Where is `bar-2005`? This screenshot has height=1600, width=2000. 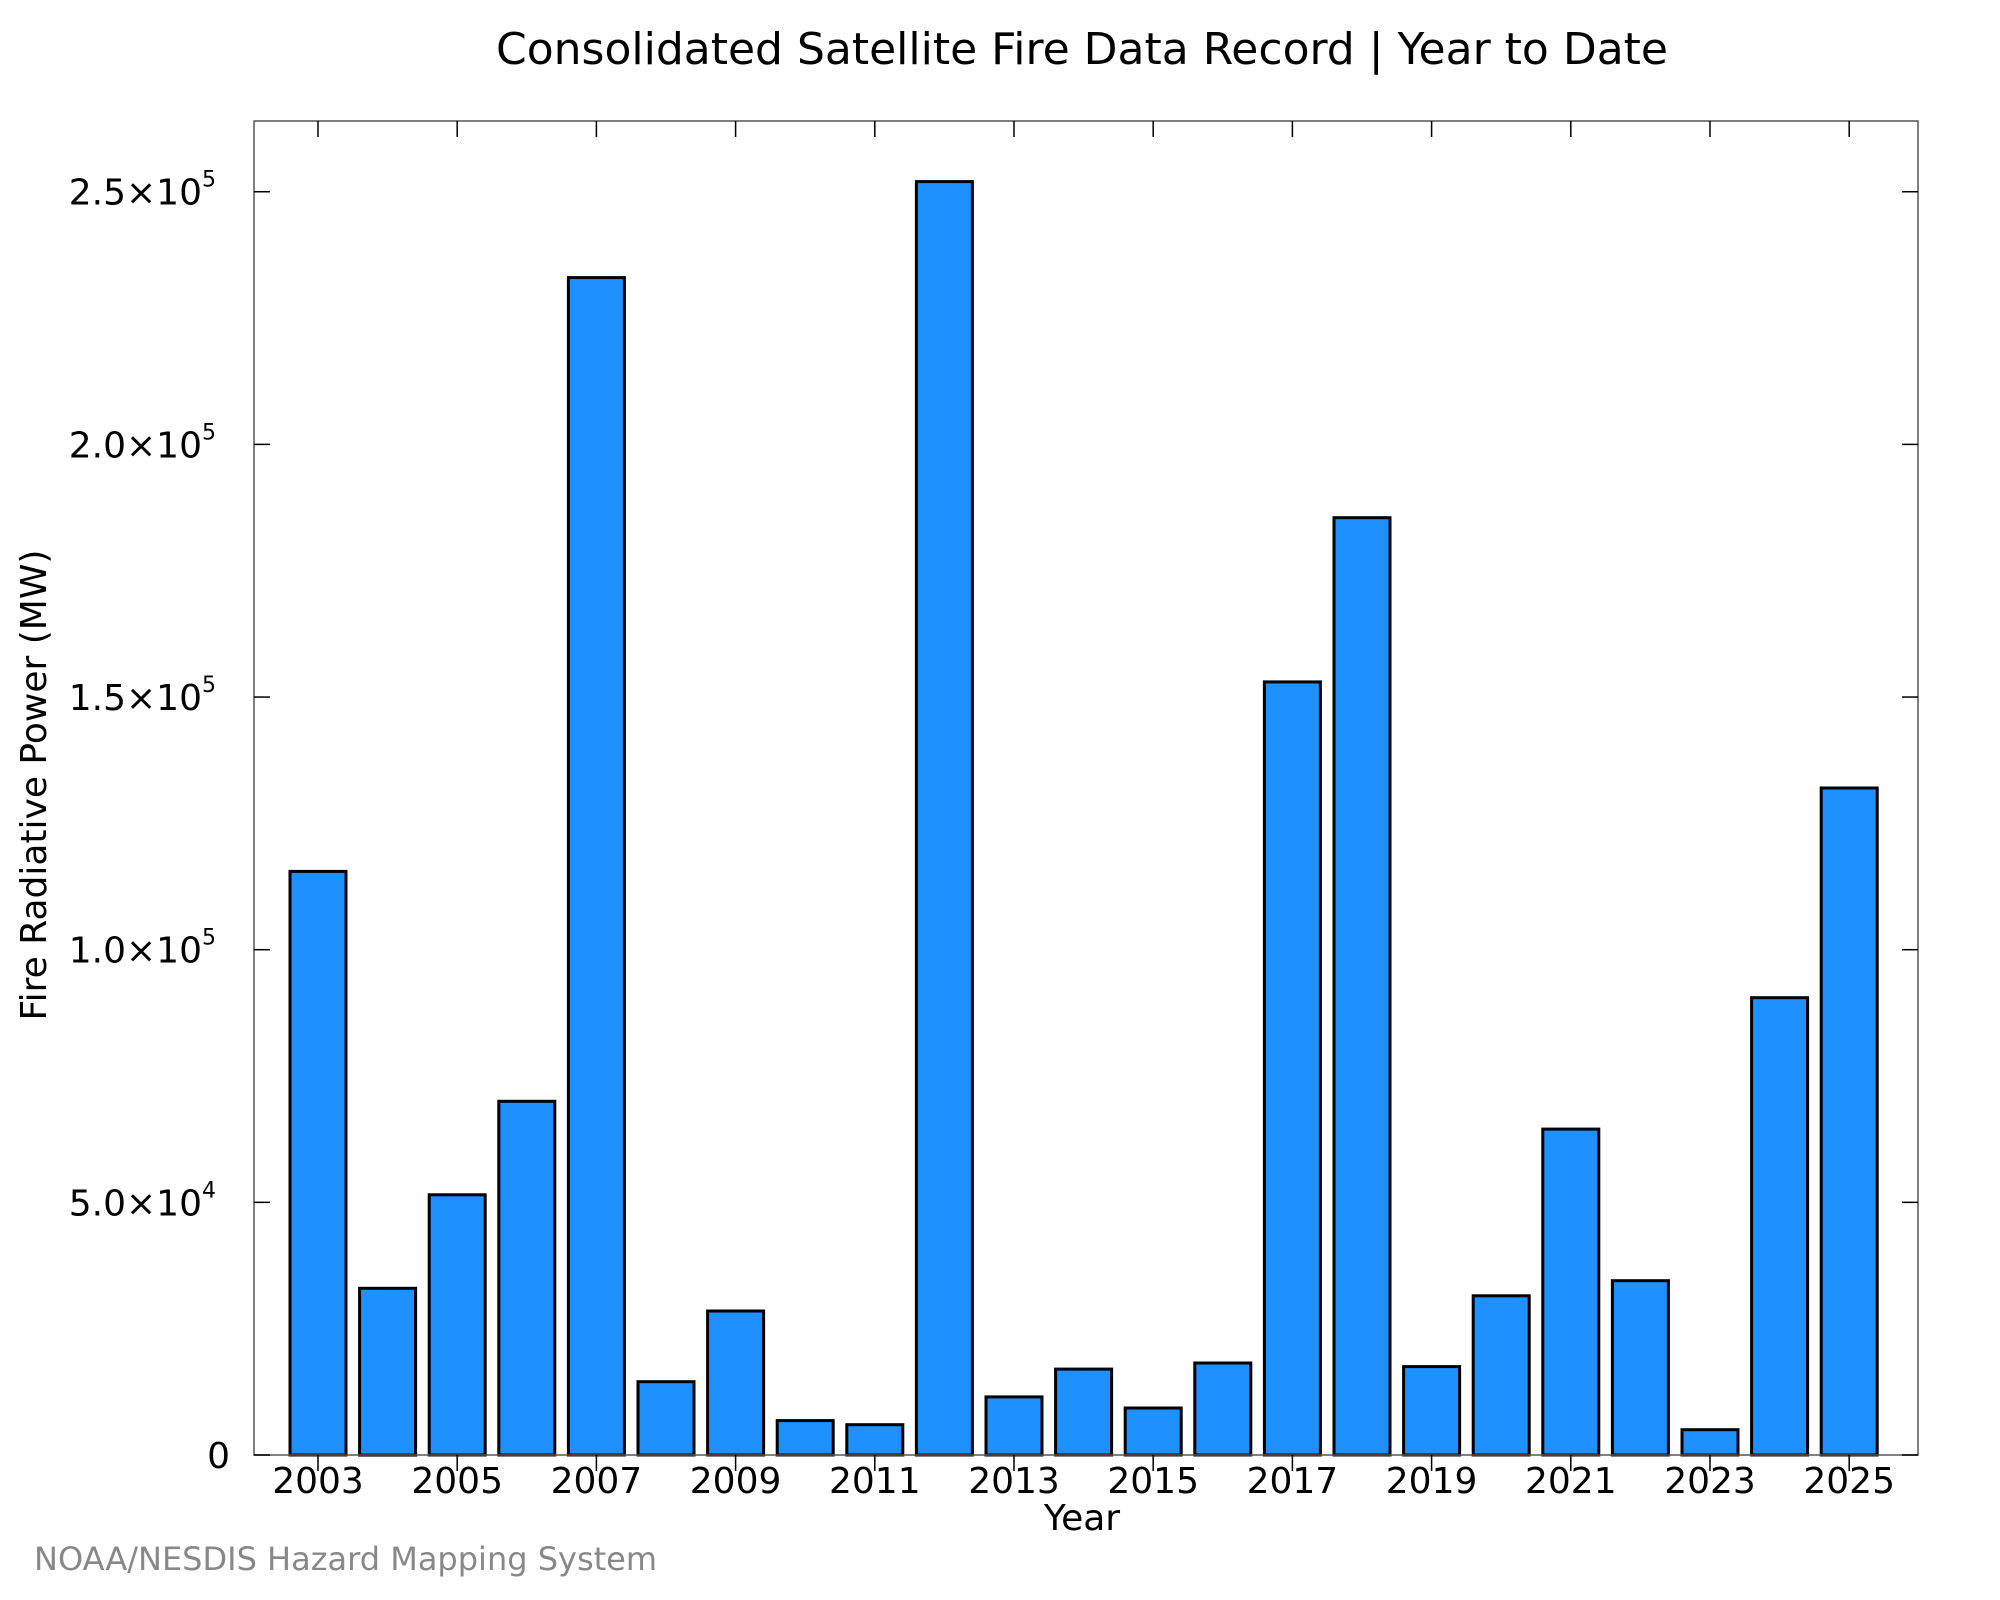 bar-2005 is located at coordinates (457, 1325).